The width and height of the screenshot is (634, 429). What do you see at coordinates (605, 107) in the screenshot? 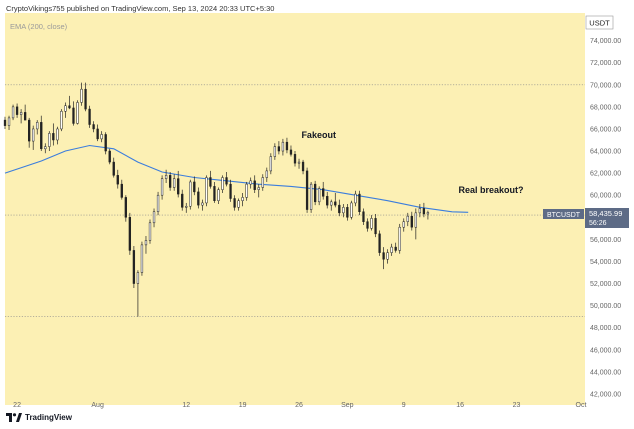
I see `y-tick-label: 68,000.00` at bounding box center [605, 107].